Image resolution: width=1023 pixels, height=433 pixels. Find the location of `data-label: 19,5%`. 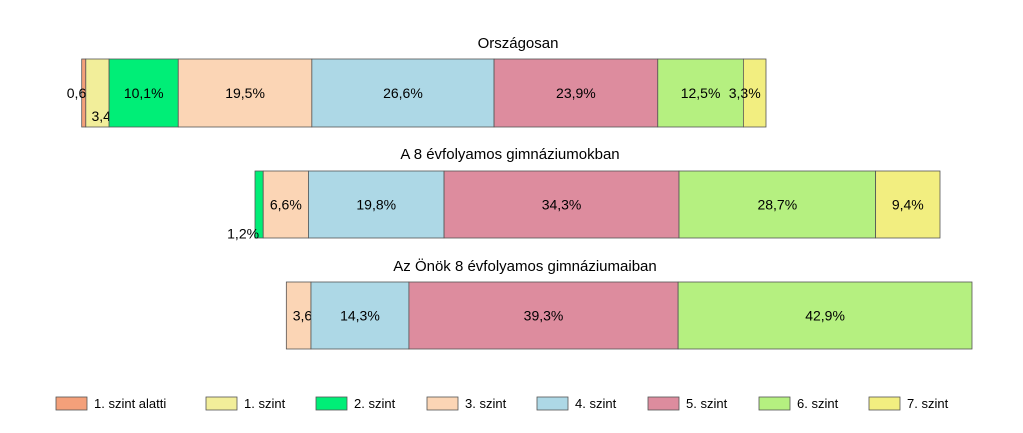

data-label: 19,5% is located at coordinates (245, 93).